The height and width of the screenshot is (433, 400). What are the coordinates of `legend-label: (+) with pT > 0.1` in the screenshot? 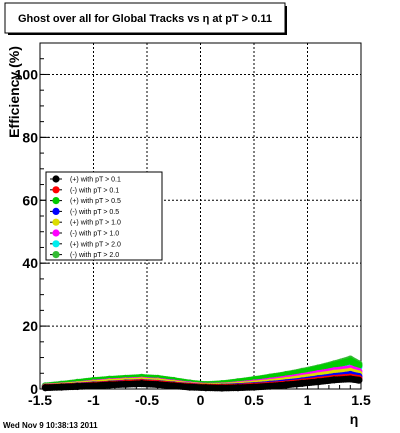 It's located at (95, 180).